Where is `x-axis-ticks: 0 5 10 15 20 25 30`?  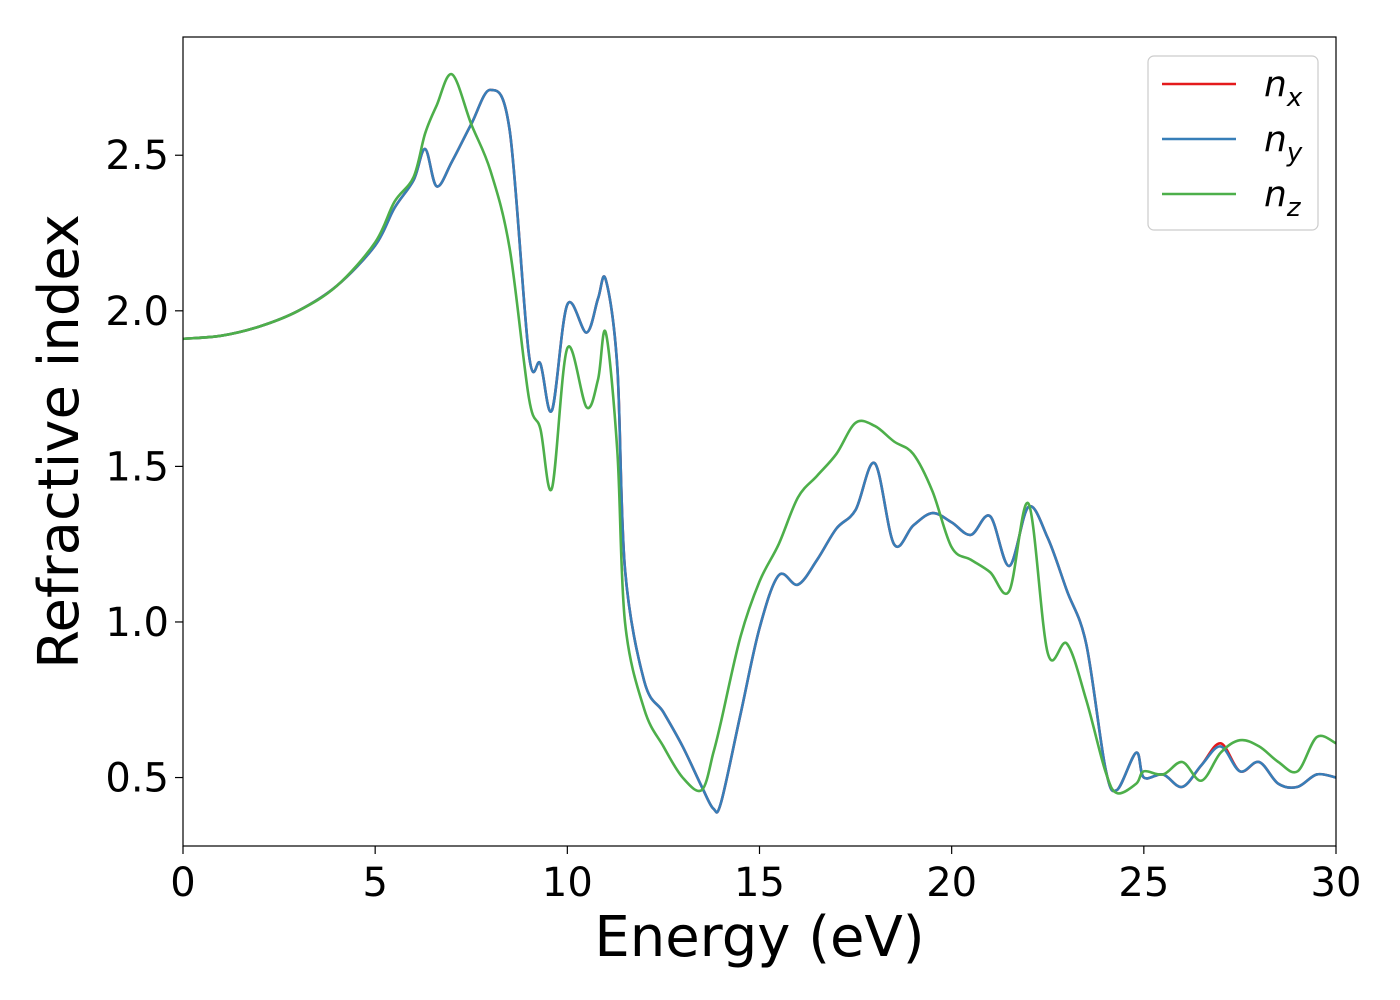 x-axis-ticks: 0 5 10 15 20 25 30 is located at coordinates (765, 876).